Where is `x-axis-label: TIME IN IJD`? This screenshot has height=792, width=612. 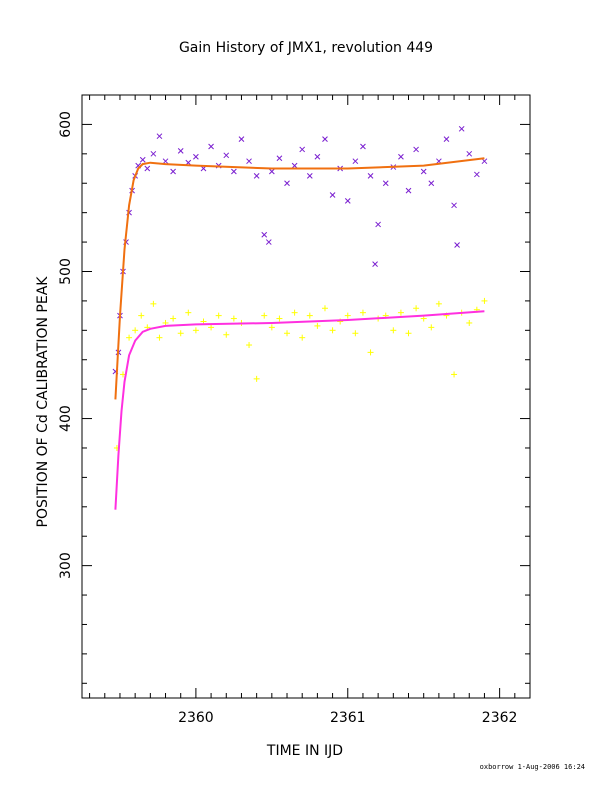
x-axis-label: TIME IN IJD is located at coordinates (304, 751).